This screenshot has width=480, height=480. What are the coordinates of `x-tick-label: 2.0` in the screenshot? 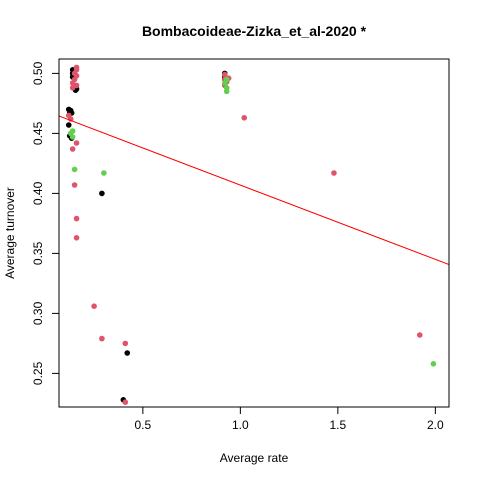 It's located at (435, 425).